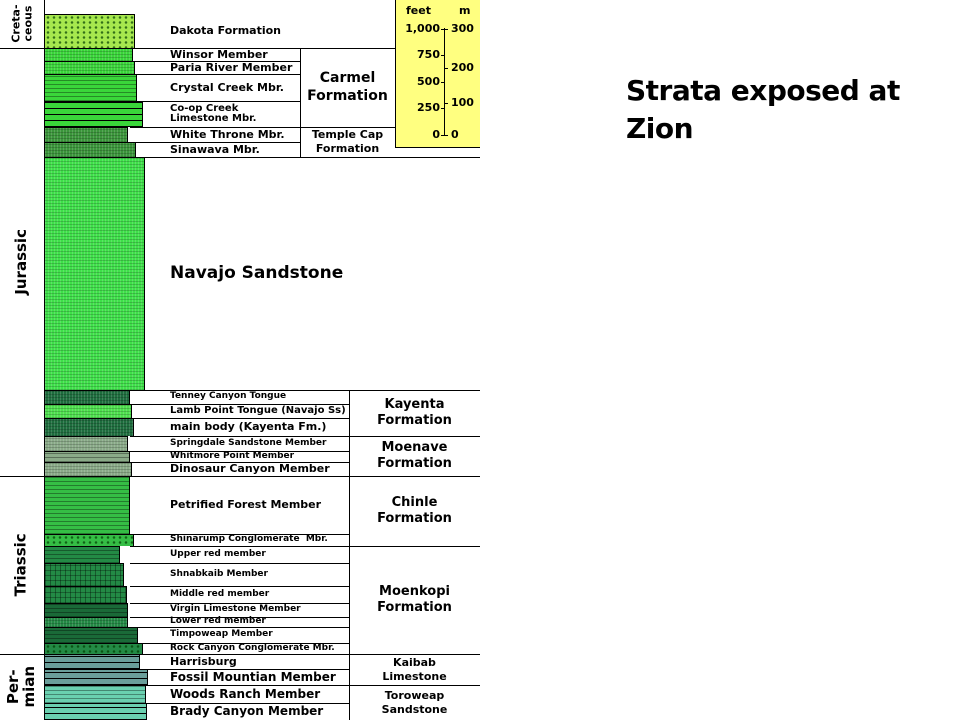 The height and width of the screenshot is (720, 960). Describe the element at coordinates (92, 661) in the screenshot. I see `rock-layer-harrisburg` at that location.